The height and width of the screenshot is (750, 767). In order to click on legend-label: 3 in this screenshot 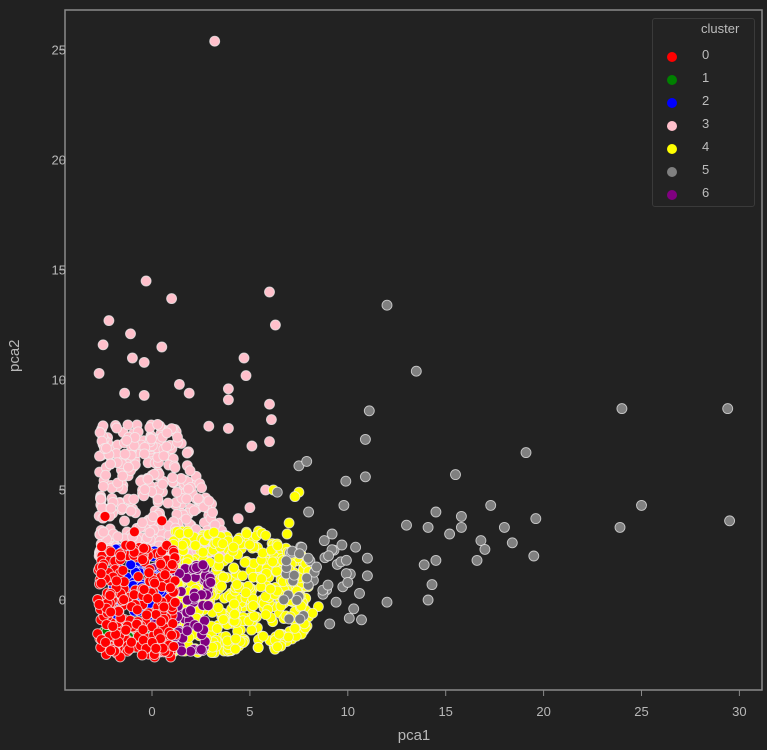, I will do `click(706, 123)`.